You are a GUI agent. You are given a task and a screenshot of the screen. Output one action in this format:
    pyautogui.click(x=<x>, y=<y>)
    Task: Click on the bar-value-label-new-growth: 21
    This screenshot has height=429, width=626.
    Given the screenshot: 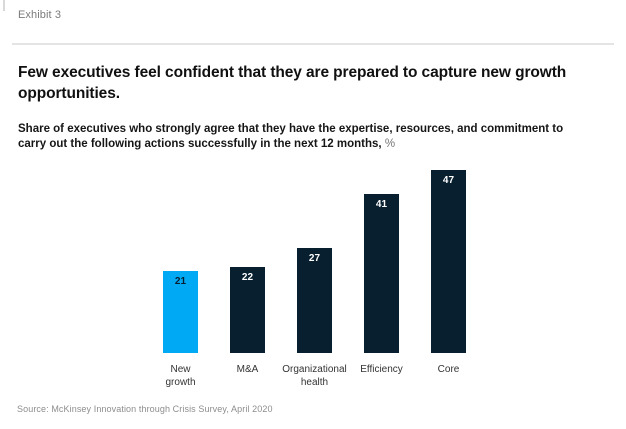 What is the action you would take?
    pyautogui.click(x=180, y=281)
    